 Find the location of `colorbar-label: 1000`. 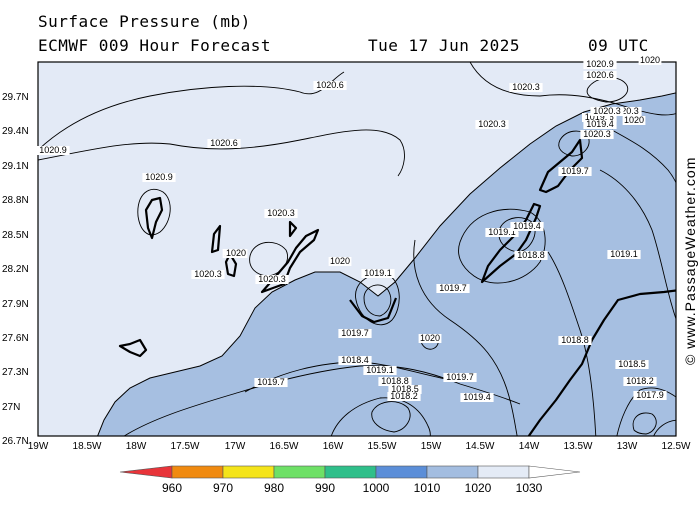

colorbar-label: 1000 is located at coordinates (376, 488).